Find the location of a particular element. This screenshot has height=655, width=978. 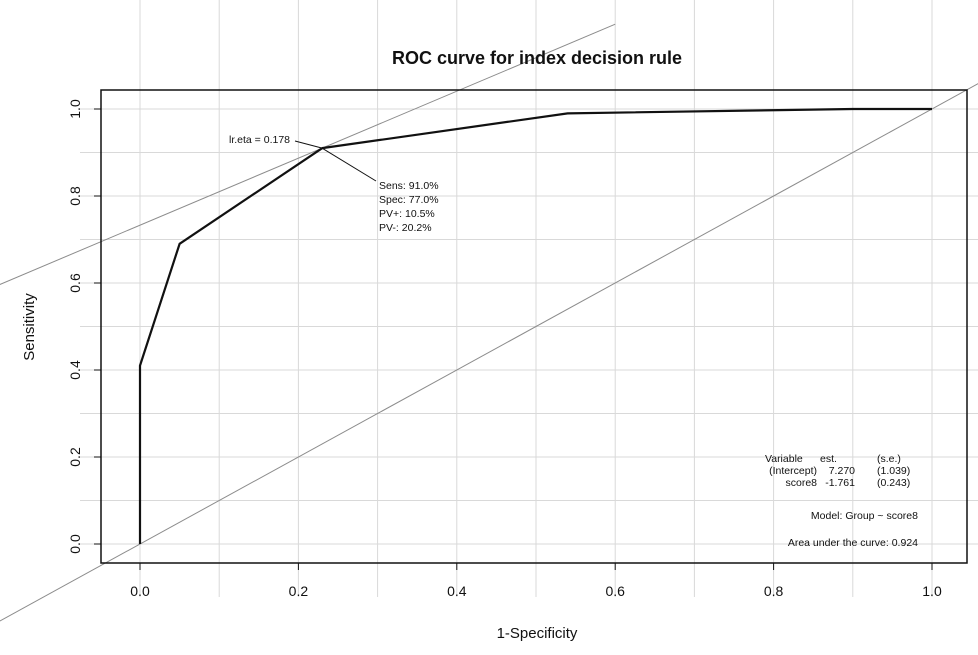

table-row-est: 7.270 is located at coordinates (842, 471).